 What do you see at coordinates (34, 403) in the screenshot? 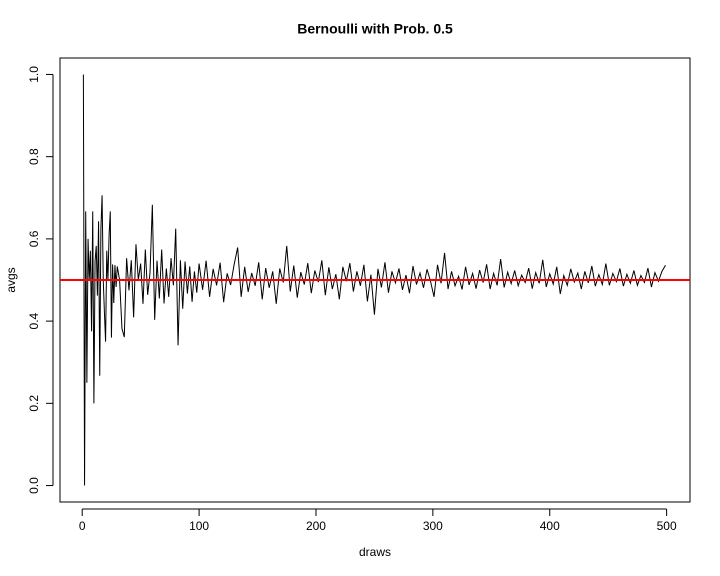
I see `y-tick-label: 0.2` at bounding box center [34, 403].